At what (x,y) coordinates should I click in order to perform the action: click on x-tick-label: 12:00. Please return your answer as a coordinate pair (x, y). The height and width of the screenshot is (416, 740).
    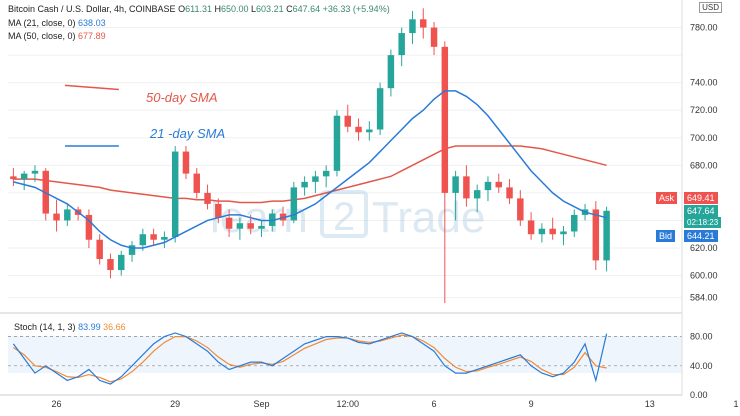
    Looking at the image, I should click on (347, 404).